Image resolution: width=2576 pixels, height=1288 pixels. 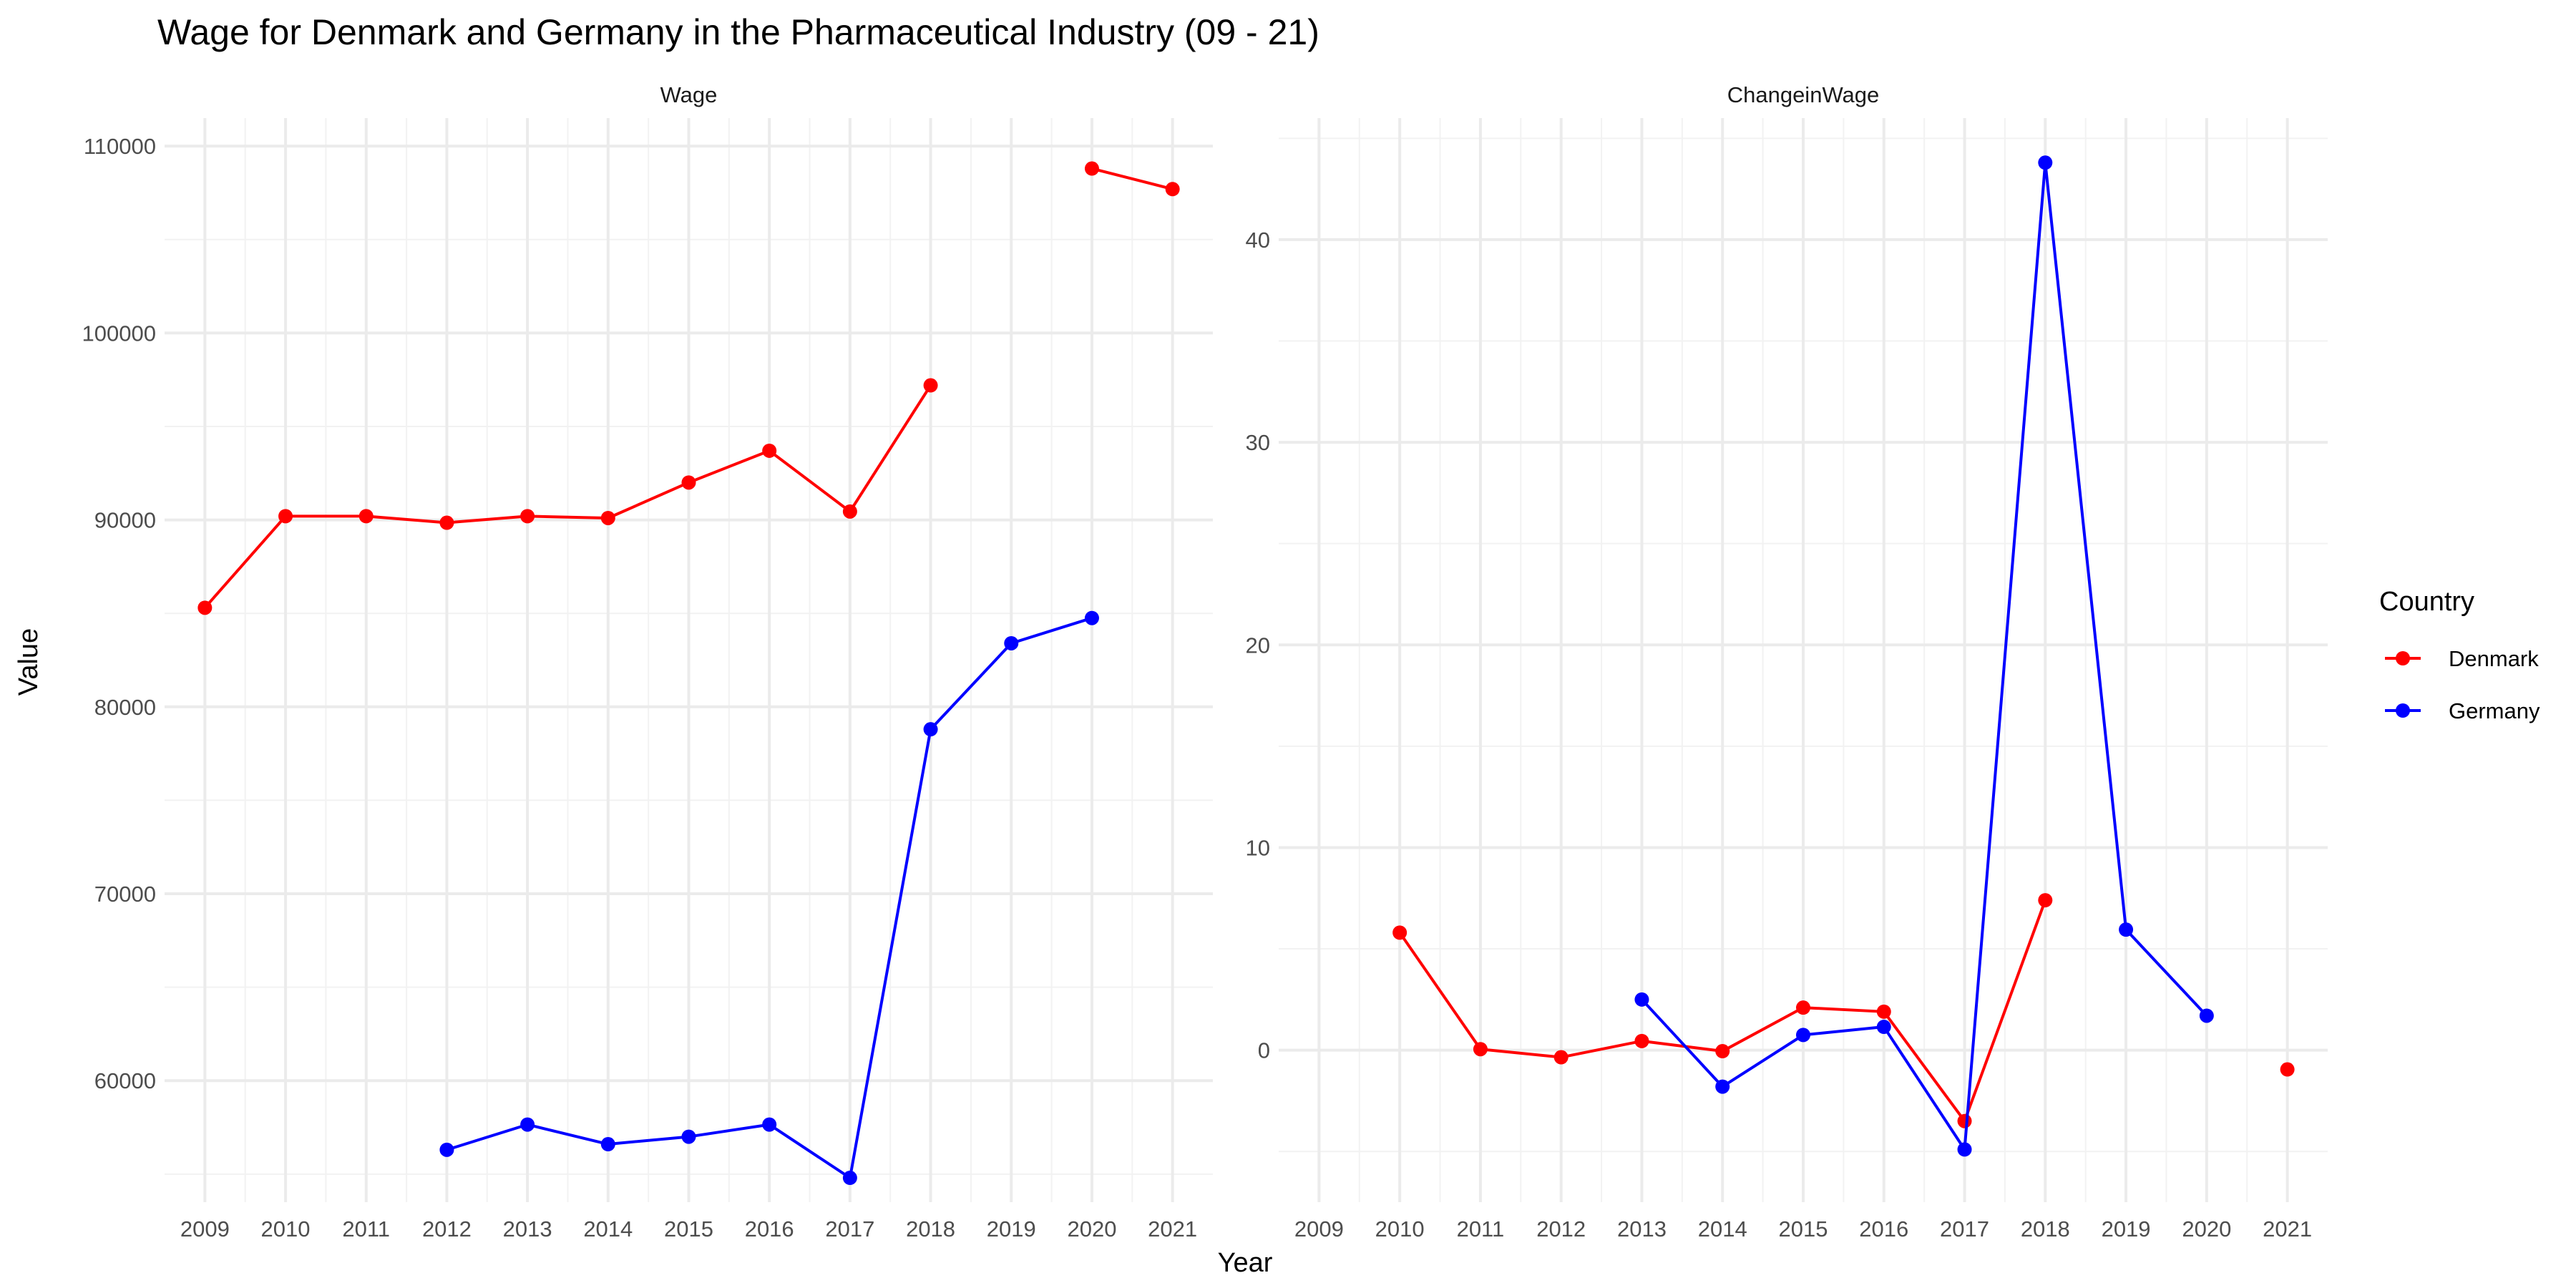 What do you see at coordinates (2403, 658) in the screenshot?
I see `legend-key-point-denmark` at bounding box center [2403, 658].